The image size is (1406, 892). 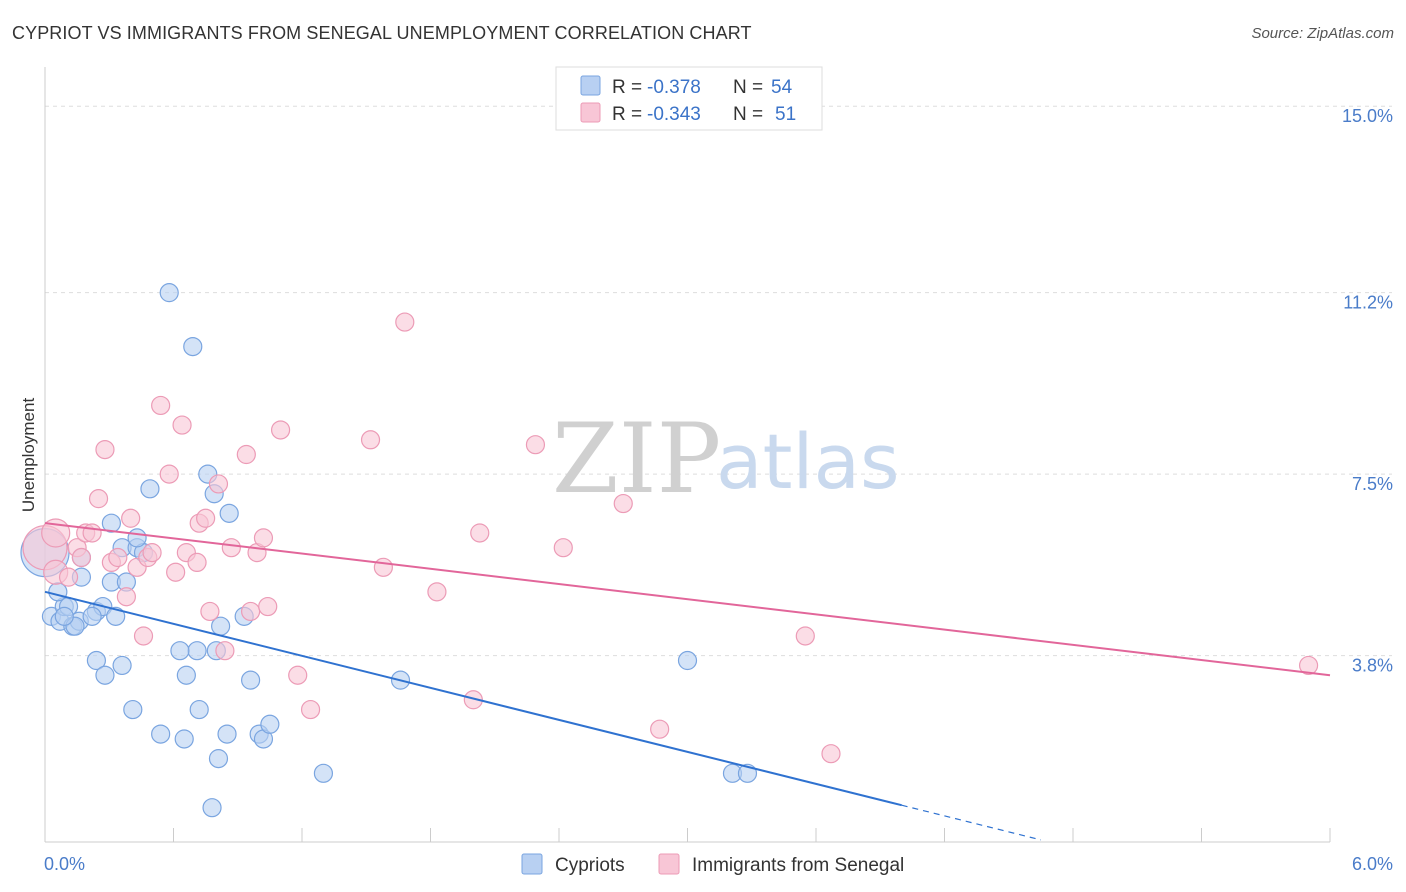 What do you see at coordinates (798, 865) in the screenshot?
I see `bottom-legend-label-senegal: Immigrants from Senegal` at bounding box center [798, 865].